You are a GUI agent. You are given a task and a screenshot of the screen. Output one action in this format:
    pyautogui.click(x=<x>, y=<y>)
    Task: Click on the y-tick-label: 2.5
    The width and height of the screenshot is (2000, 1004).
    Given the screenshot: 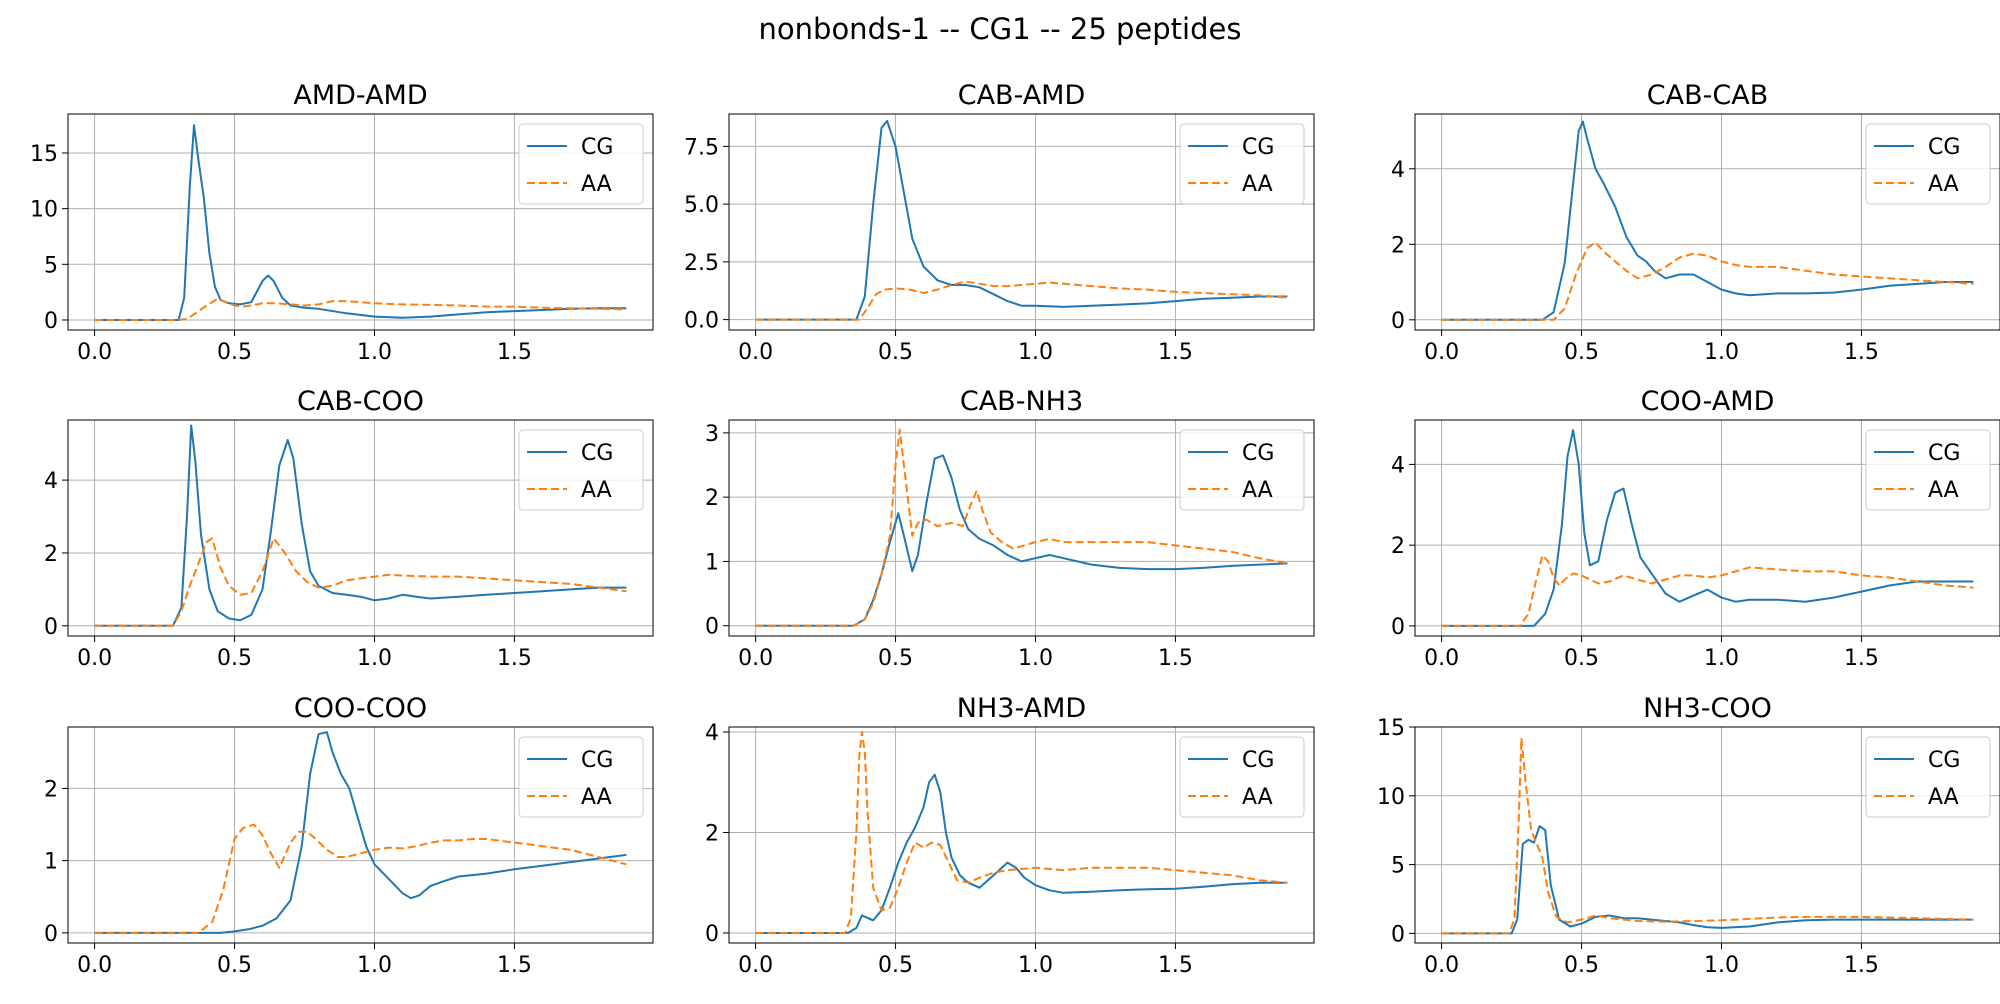 What is the action you would take?
    pyautogui.click(x=701, y=263)
    